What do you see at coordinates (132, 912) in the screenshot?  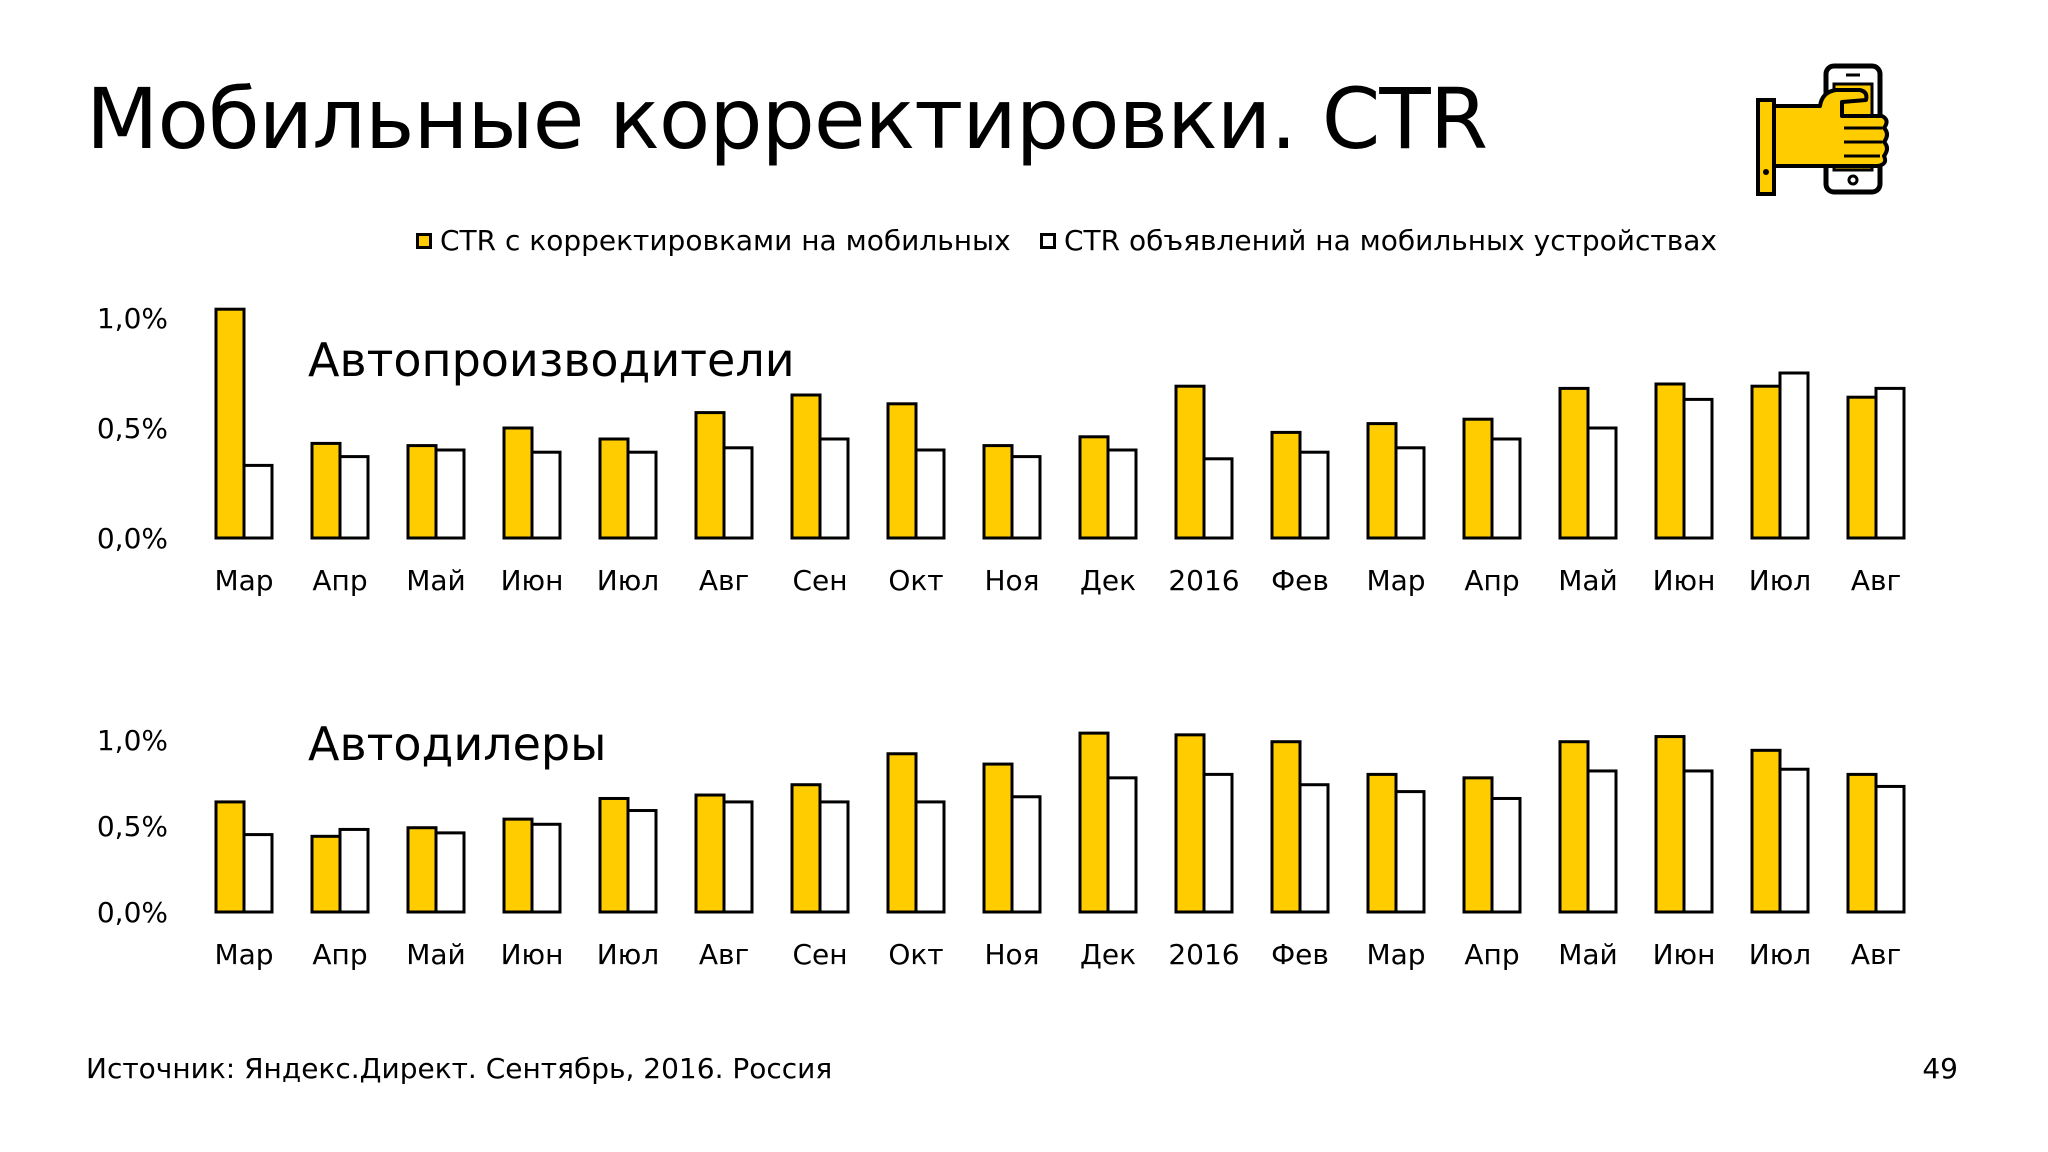 I see `y-tick-label: 0,0%` at bounding box center [132, 912].